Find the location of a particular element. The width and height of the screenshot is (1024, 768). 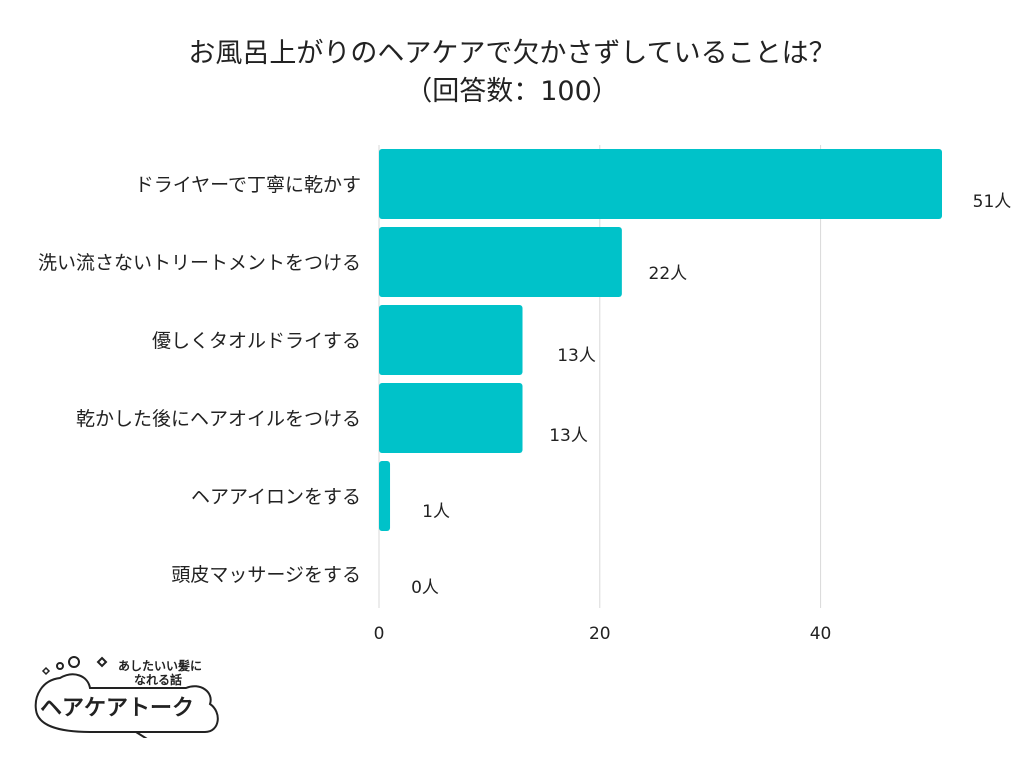

category-label: 優しくタオルドライする is located at coordinates (256, 341).